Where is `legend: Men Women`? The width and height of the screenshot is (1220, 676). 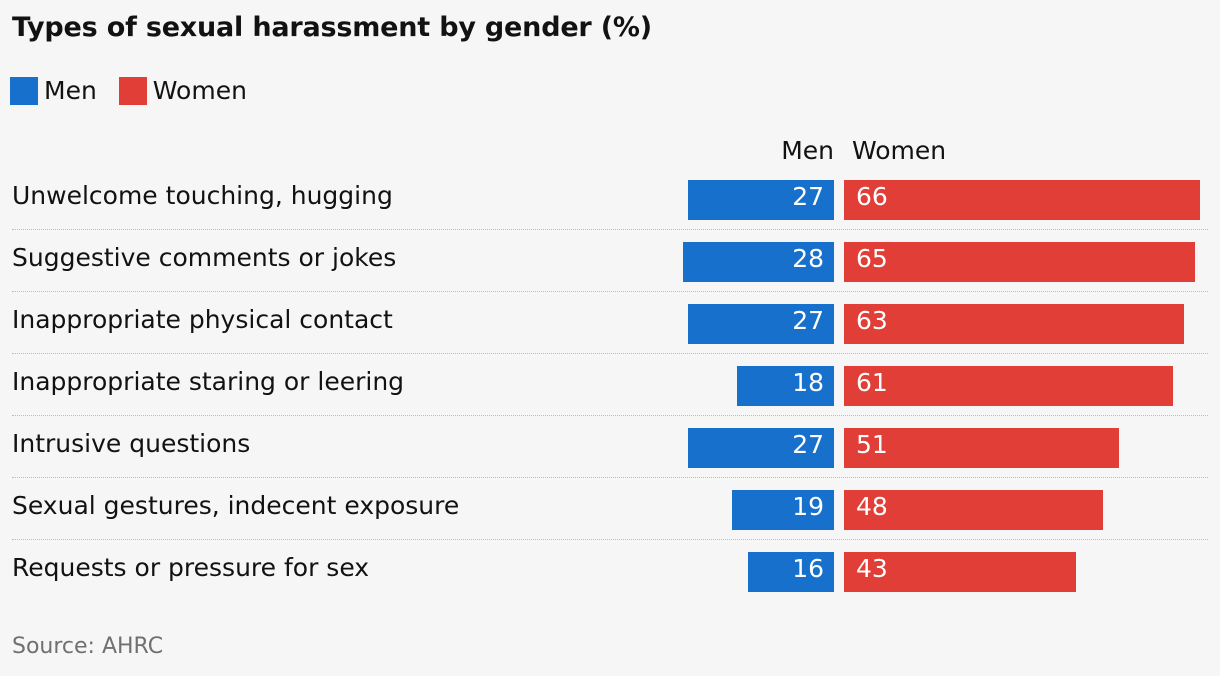 legend: Men Women is located at coordinates (139, 90).